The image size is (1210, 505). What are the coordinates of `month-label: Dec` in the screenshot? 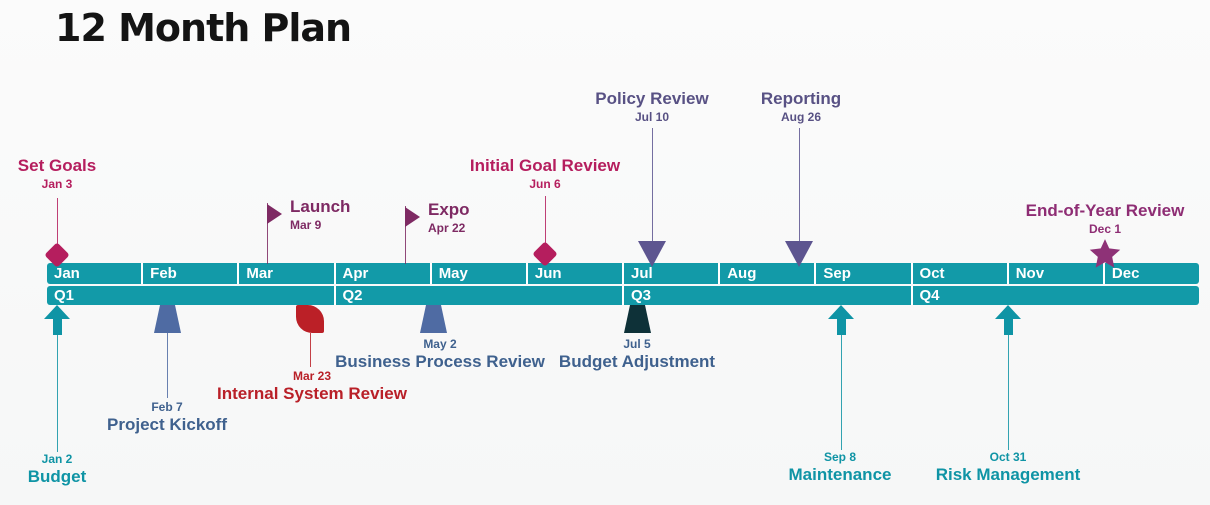 It's located at (1125, 273).